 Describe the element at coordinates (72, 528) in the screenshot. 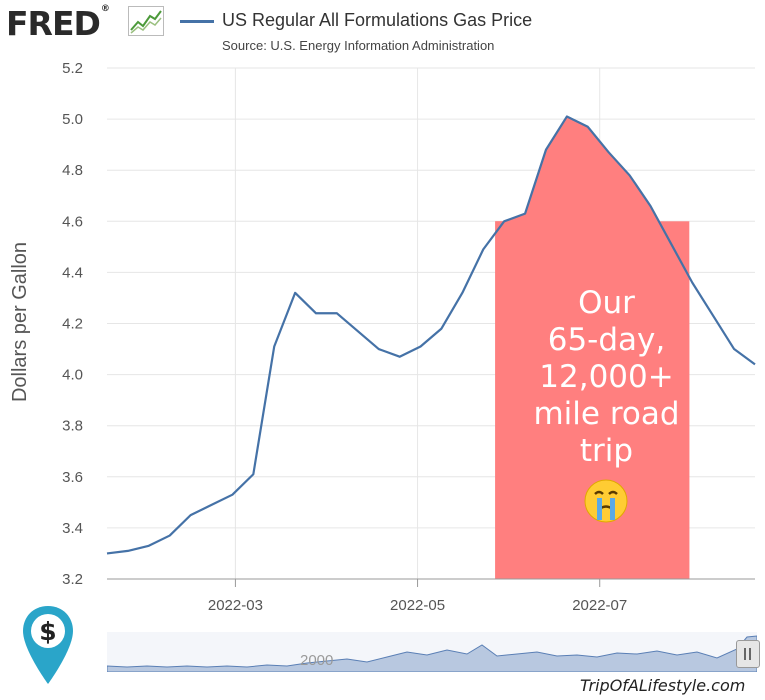

I see `y-tick-label: 3.4` at that location.